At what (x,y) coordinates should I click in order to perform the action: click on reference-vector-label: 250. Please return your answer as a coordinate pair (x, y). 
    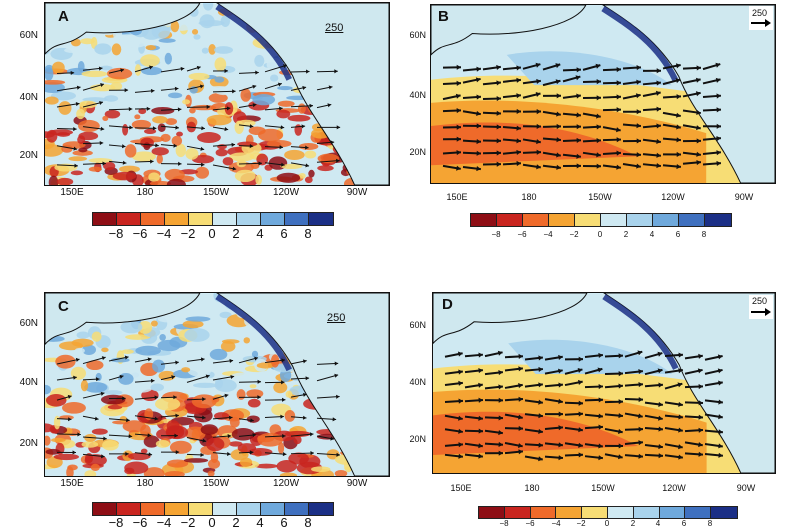
    Looking at the image, I should click on (334, 28).